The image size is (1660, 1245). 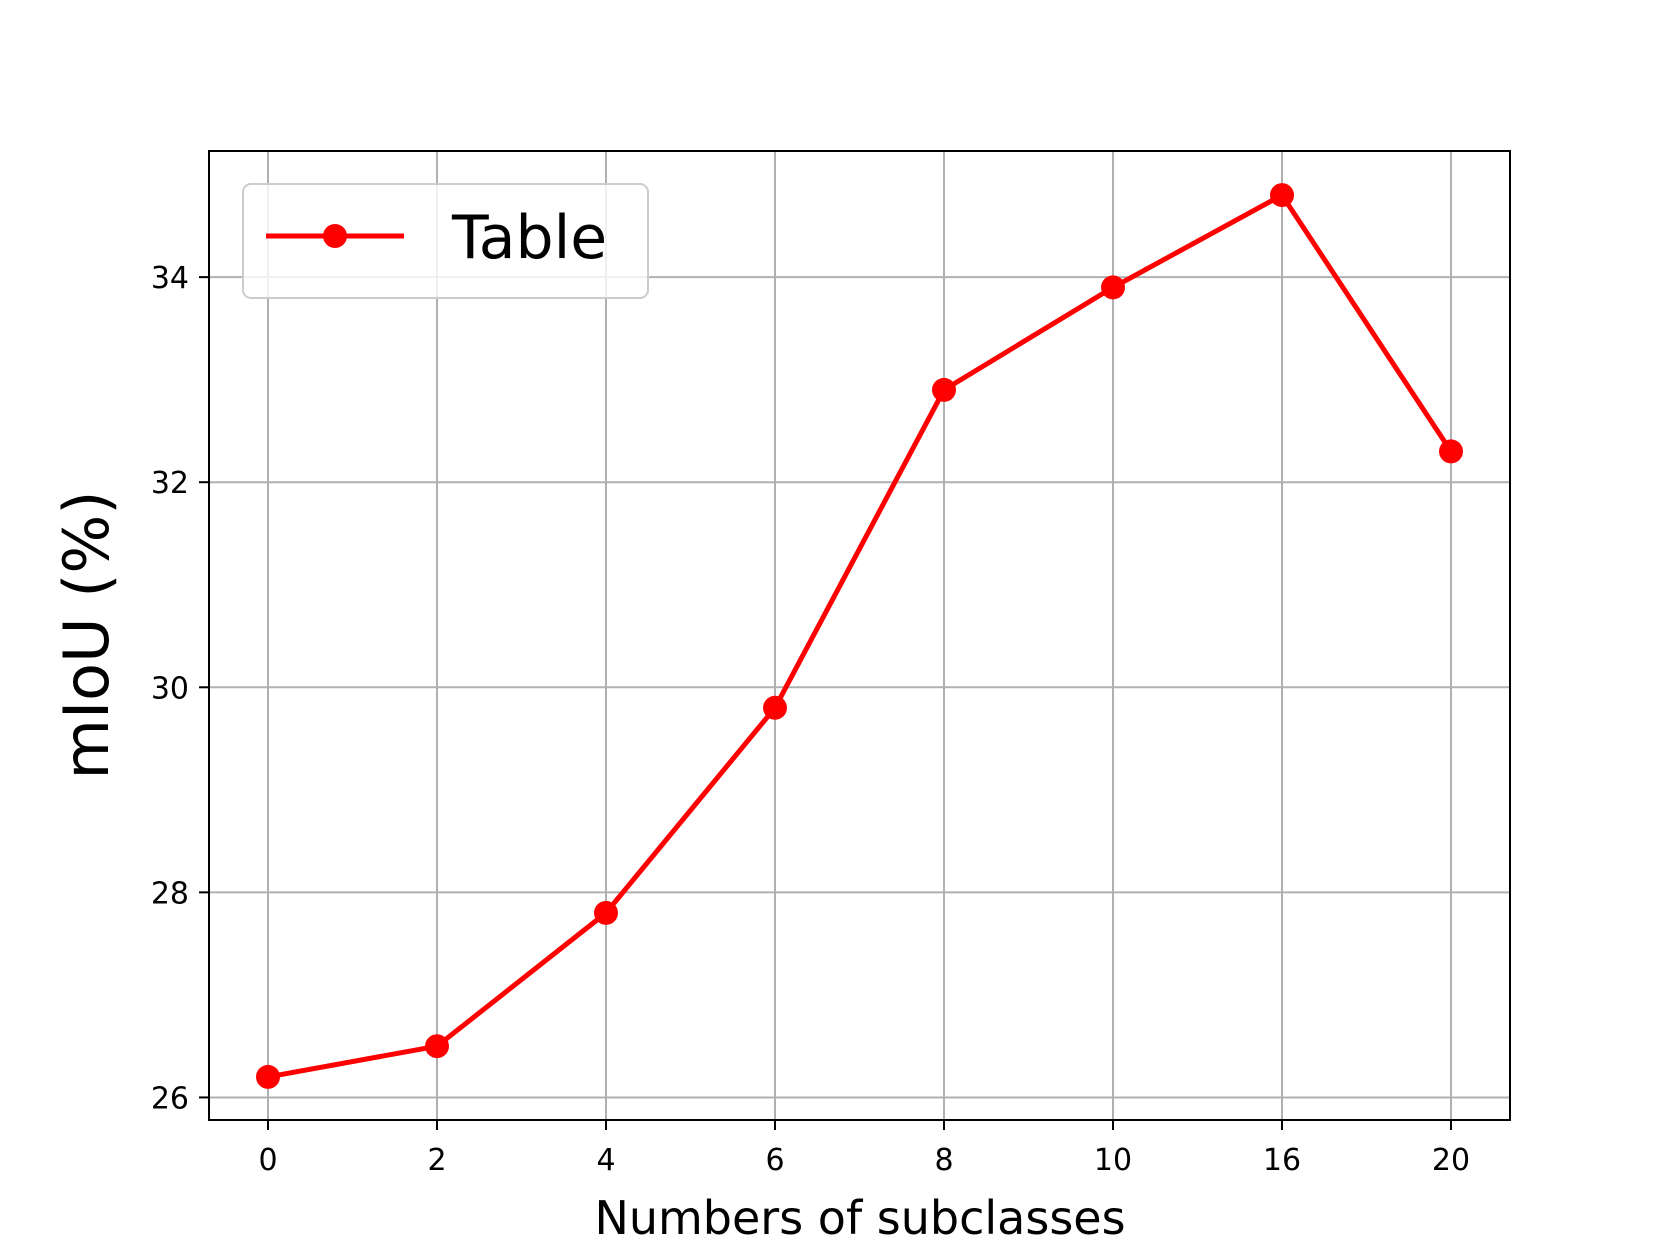 What do you see at coordinates (436, 1160) in the screenshot?
I see `x-tick-label: 2` at bounding box center [436, 1160].